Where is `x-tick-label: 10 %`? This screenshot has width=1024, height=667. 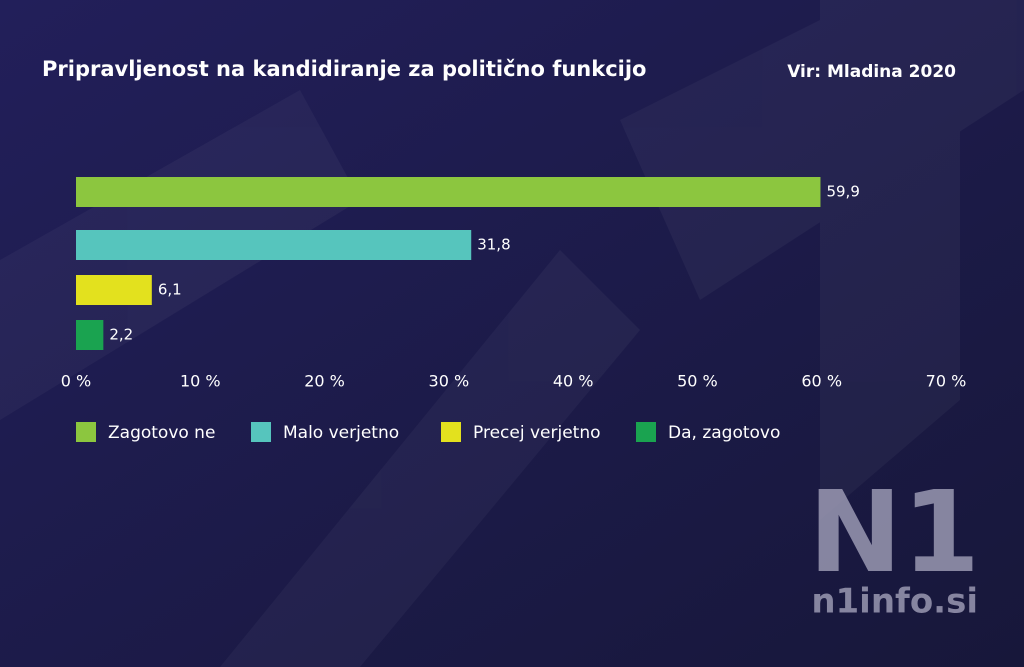 x-tick-label: 10 % is located at coordinates (200, 381).